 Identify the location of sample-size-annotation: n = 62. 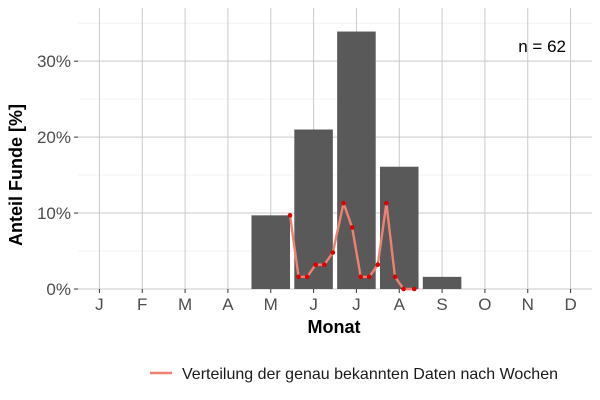
(542, 46).